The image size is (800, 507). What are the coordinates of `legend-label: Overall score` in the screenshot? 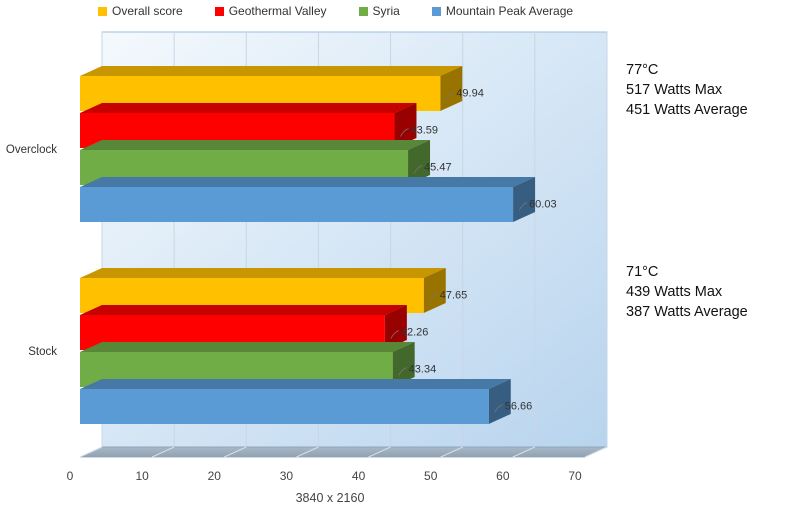 It's located at (147, 11).